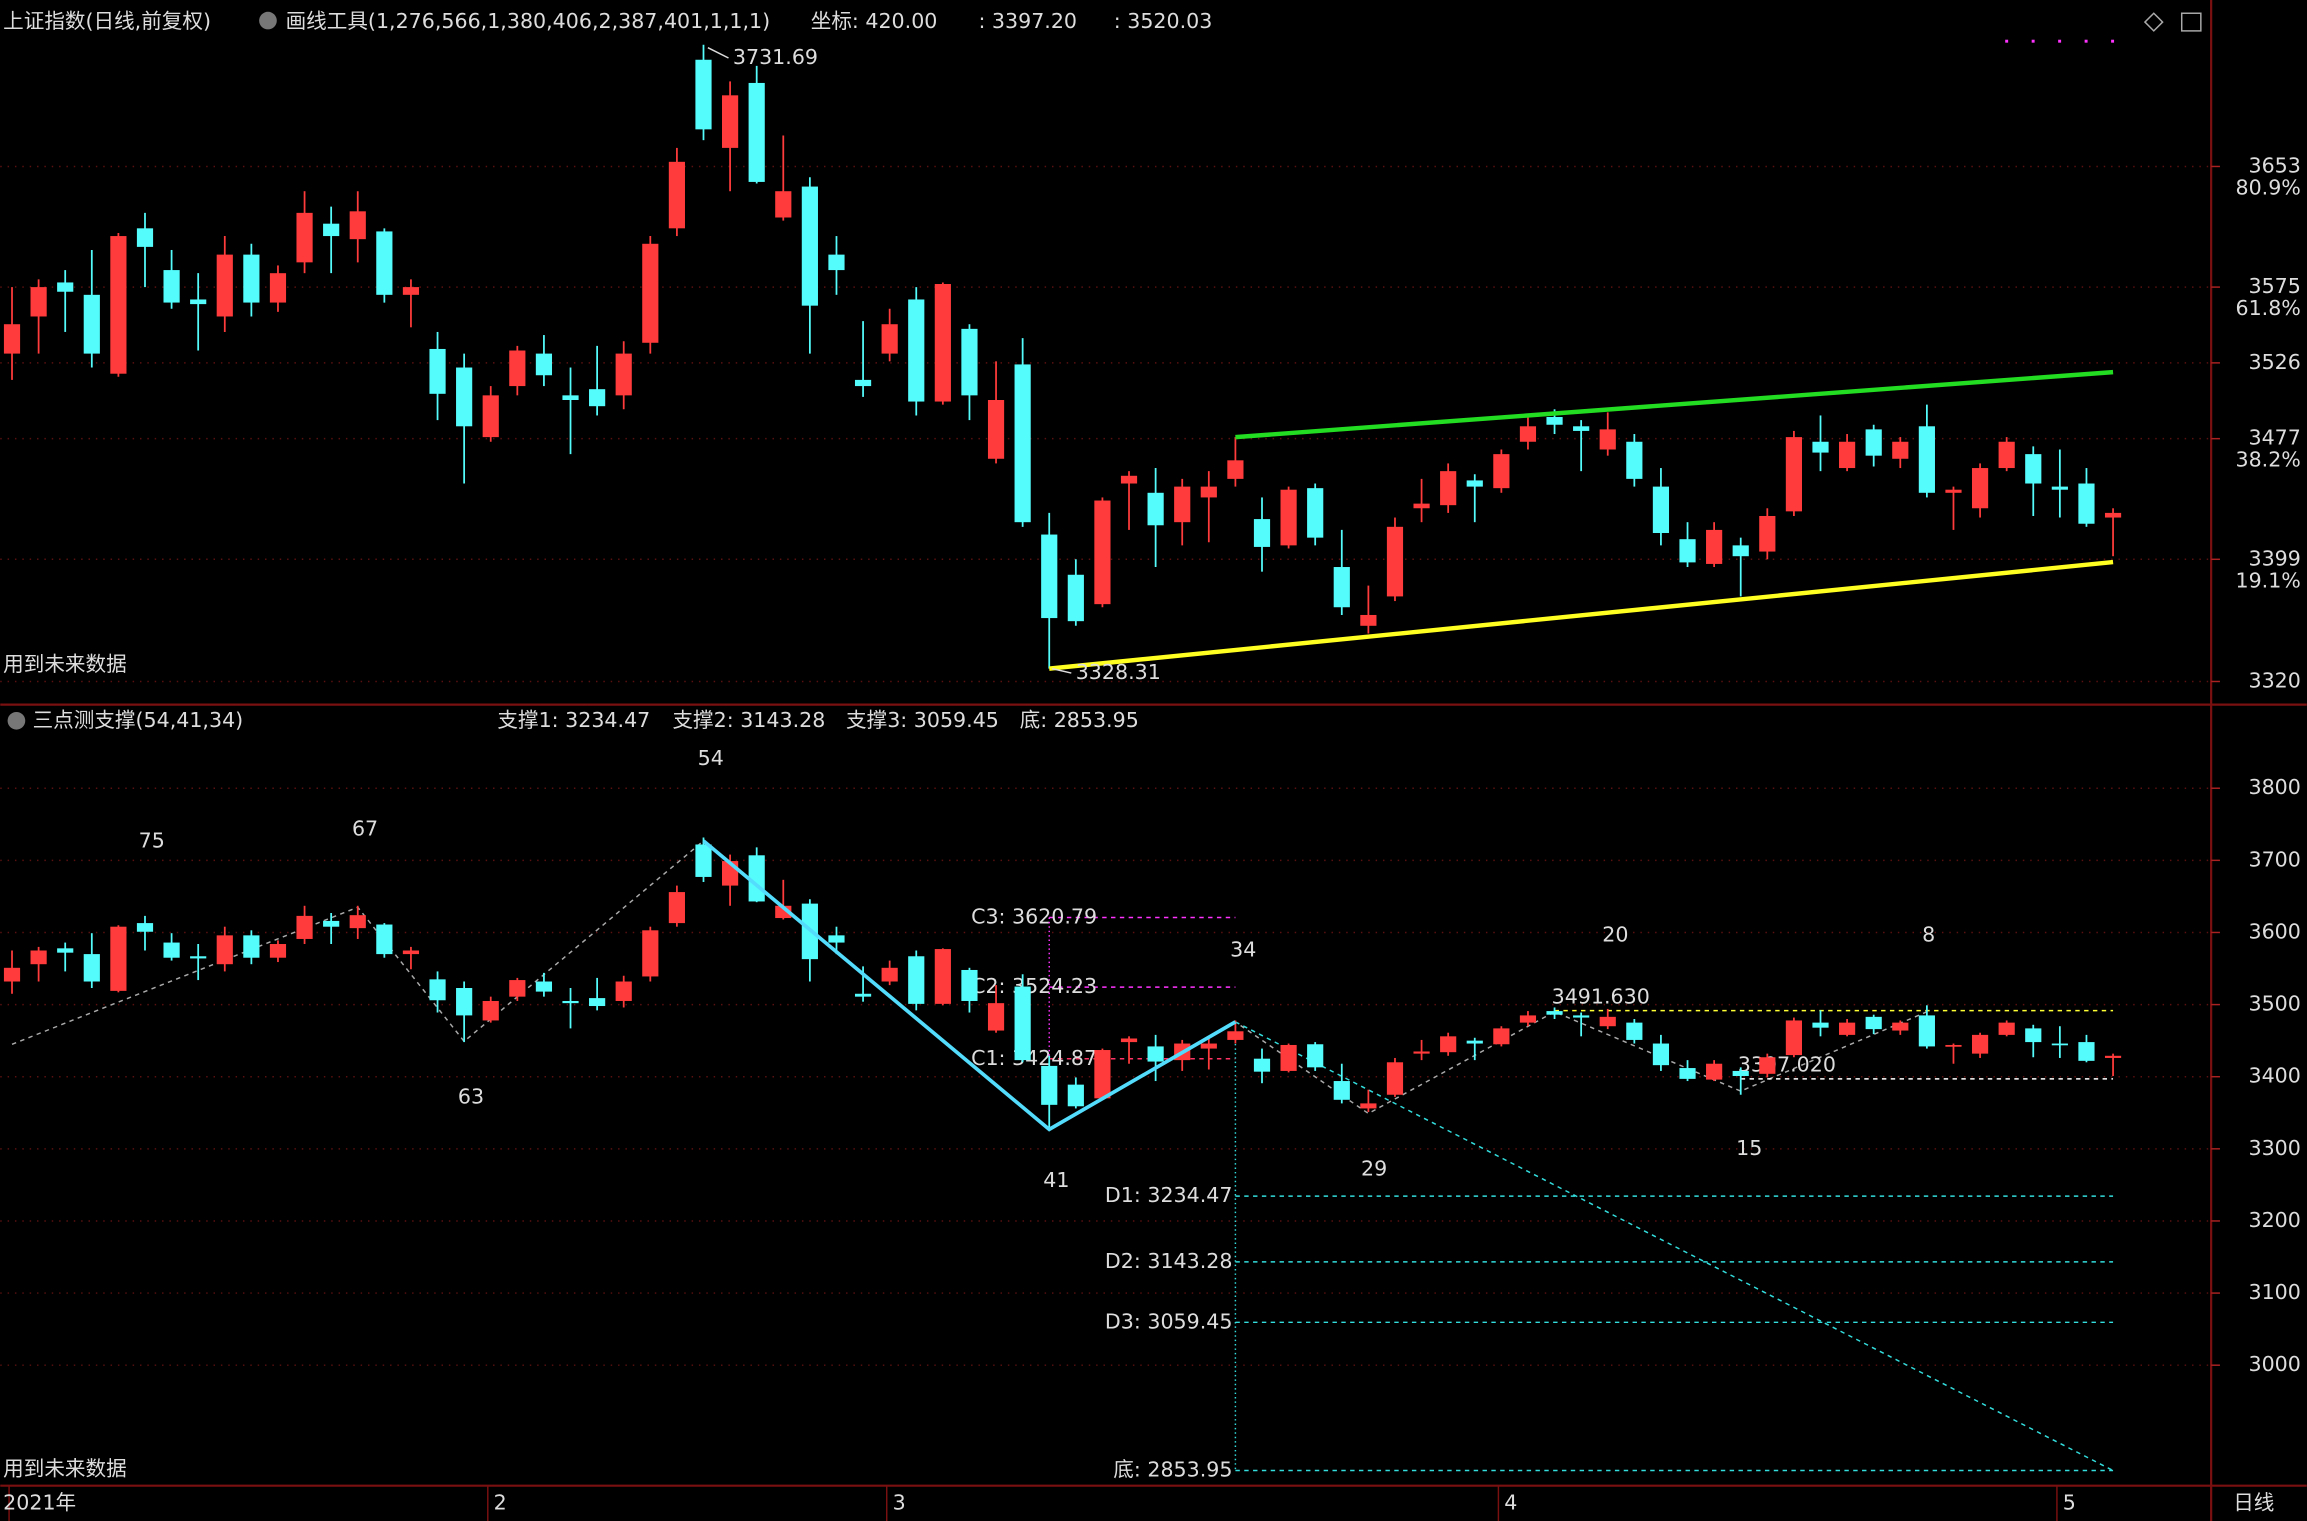  What do you see at coordinates (2274, 931) in the screenshot?
I see `y-tick-label: 3600` at bounding box center [2274, 931].